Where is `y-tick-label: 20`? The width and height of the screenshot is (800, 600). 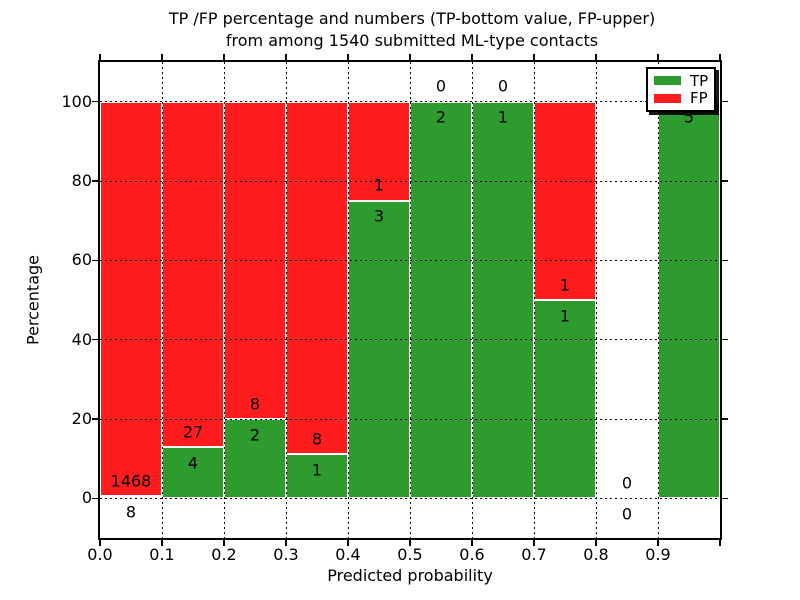 y-tick-label: 20 is located at coordinates (81, 418).